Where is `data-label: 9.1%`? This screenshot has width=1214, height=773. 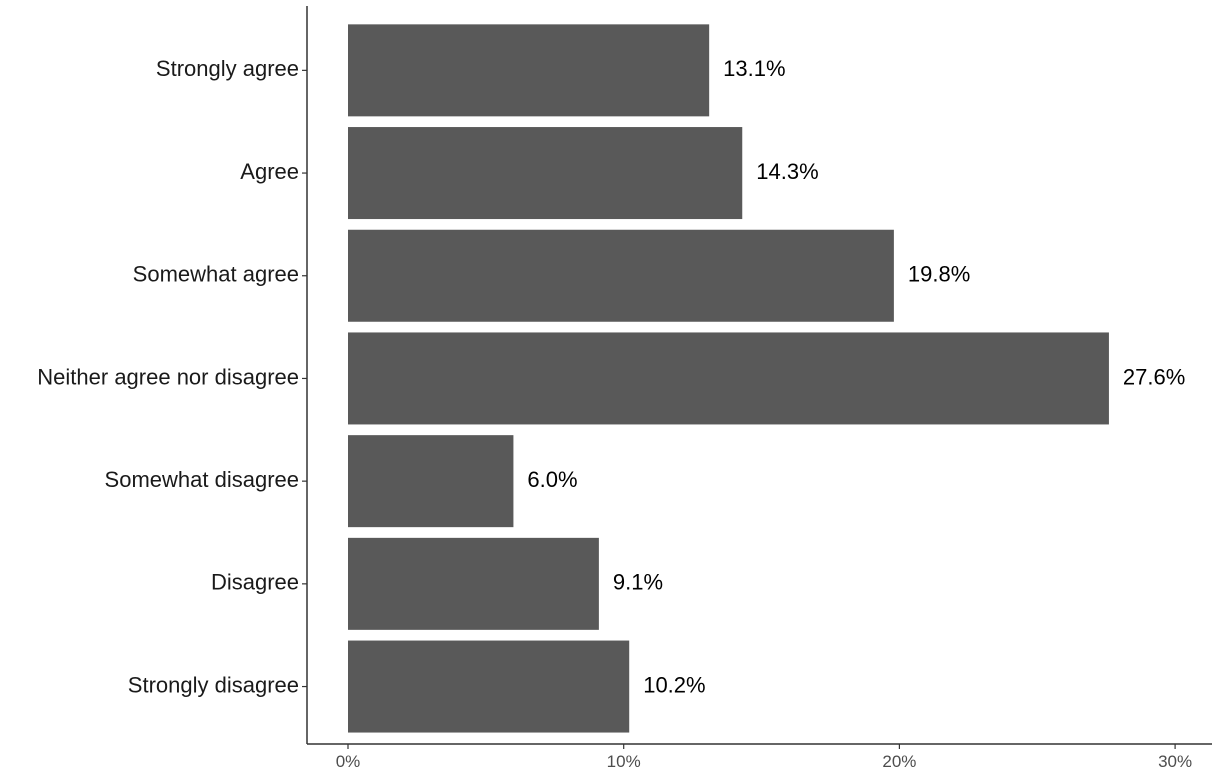 data-label: 9.1% is located at coordinates (638, 582).